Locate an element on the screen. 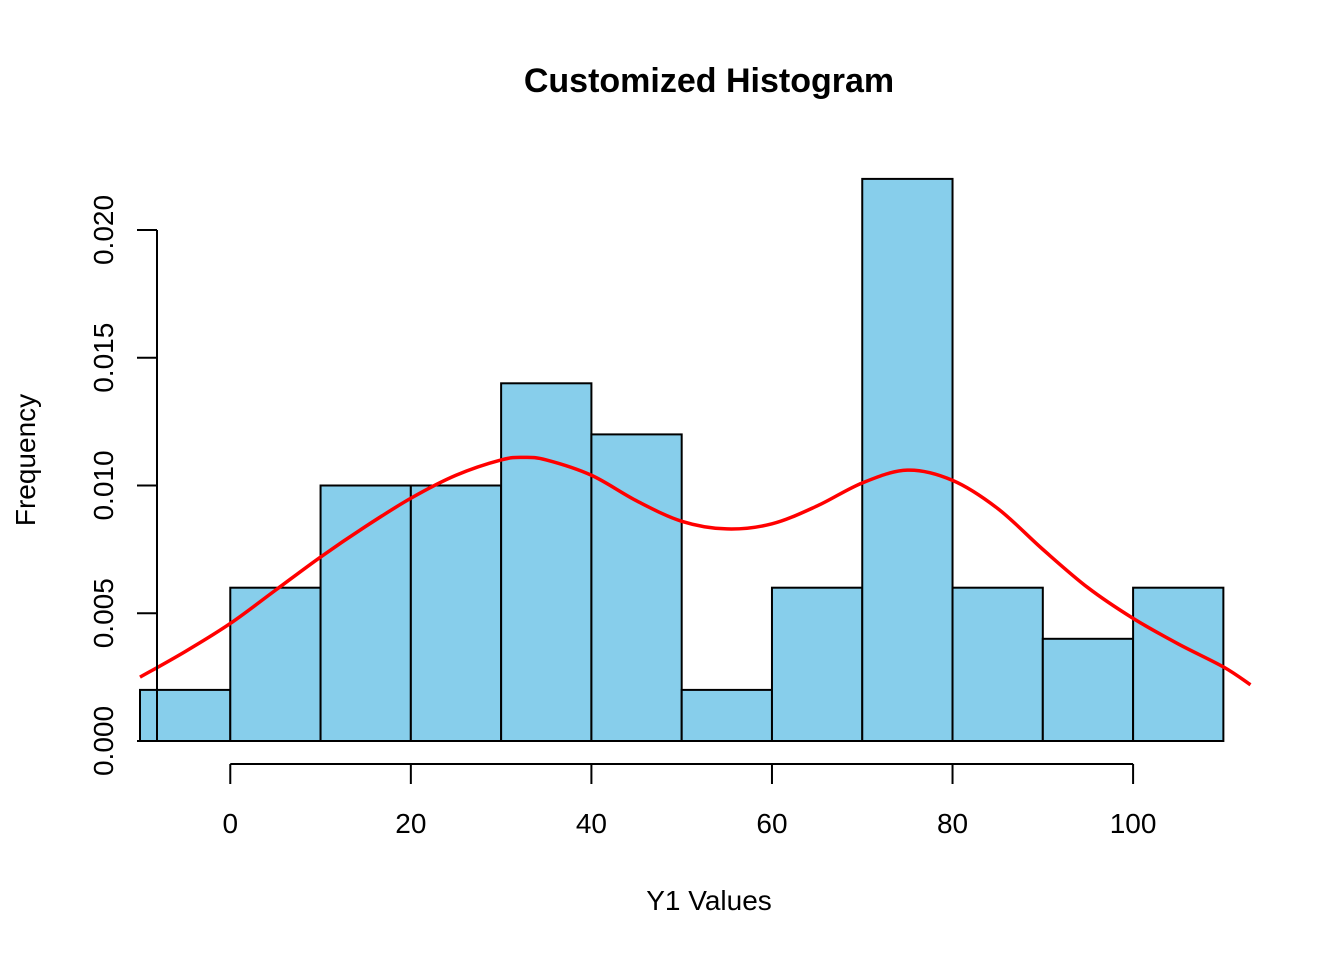  x-axis: 0 20 40 60 80 100 is located at coordinates (689, 801).